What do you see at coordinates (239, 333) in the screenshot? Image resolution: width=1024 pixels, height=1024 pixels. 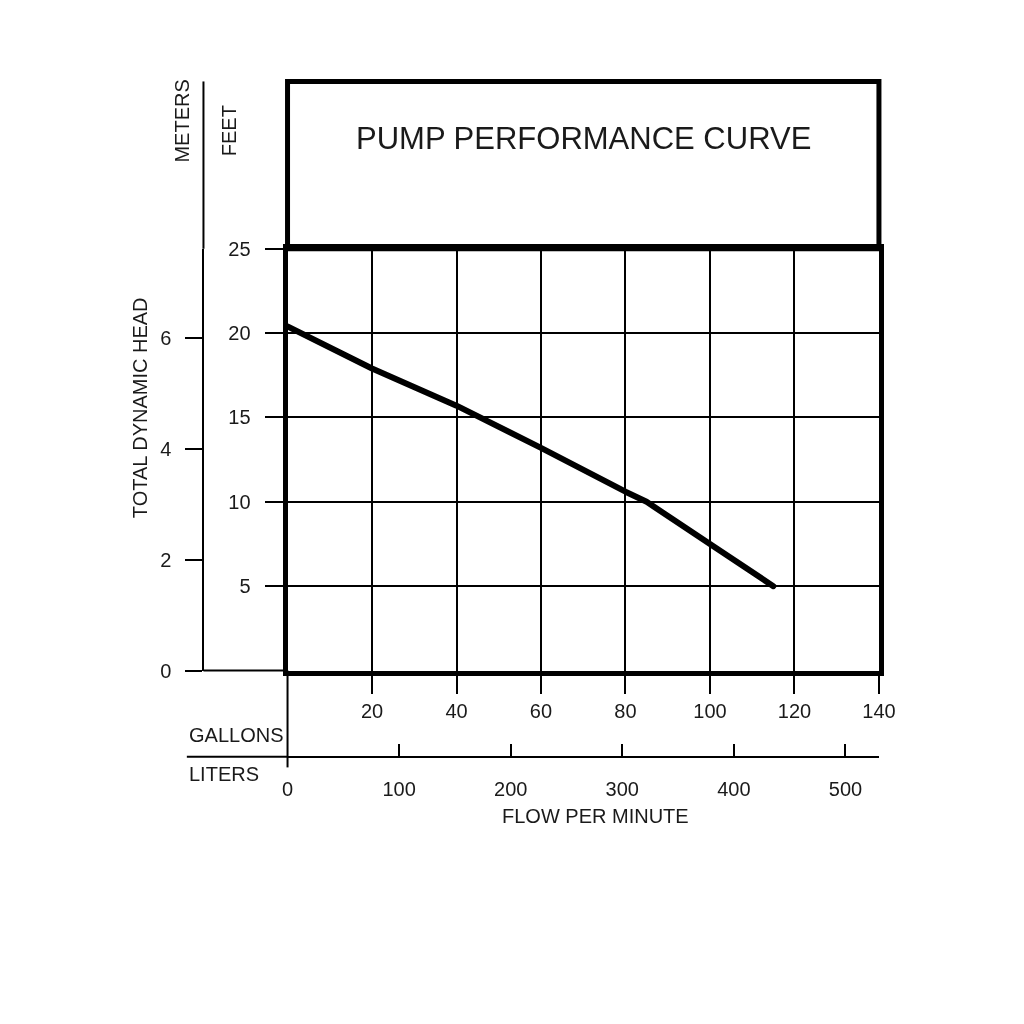 I see `y-tick-label: 20` at bounding box center [239, 333].